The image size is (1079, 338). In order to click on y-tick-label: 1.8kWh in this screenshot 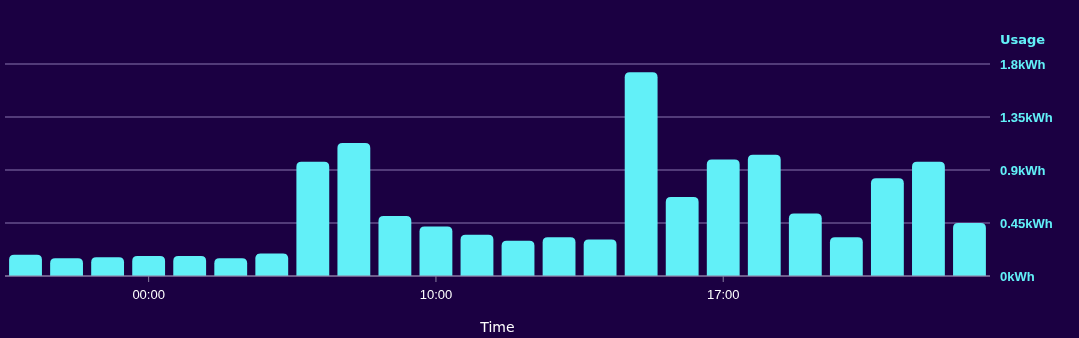, I will do `click(1023, 64)`.